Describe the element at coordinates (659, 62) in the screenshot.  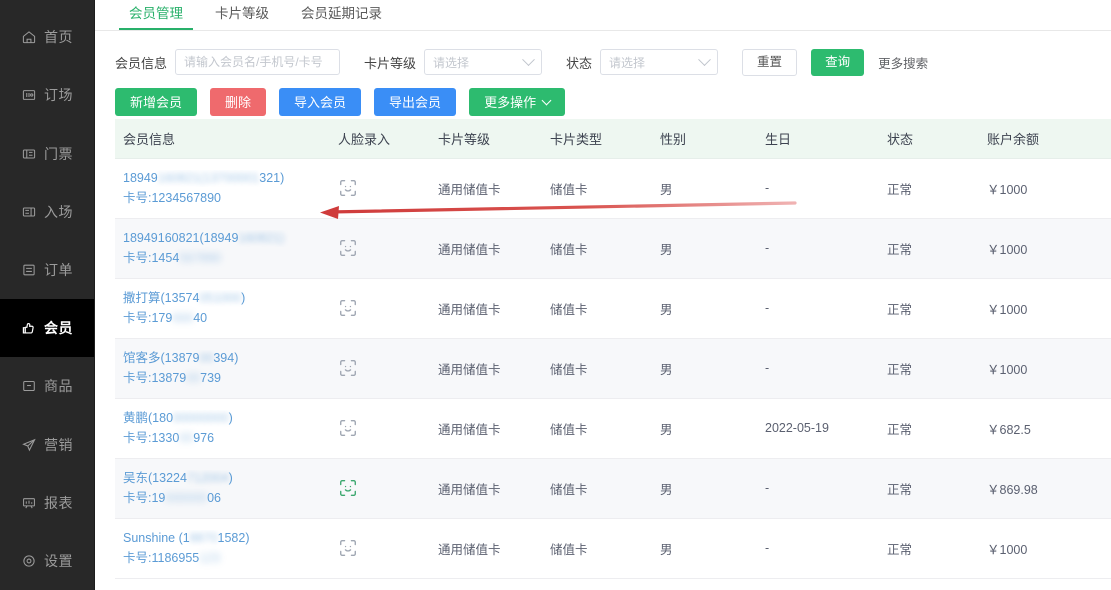
I see `status-select: 请选择` at that location.